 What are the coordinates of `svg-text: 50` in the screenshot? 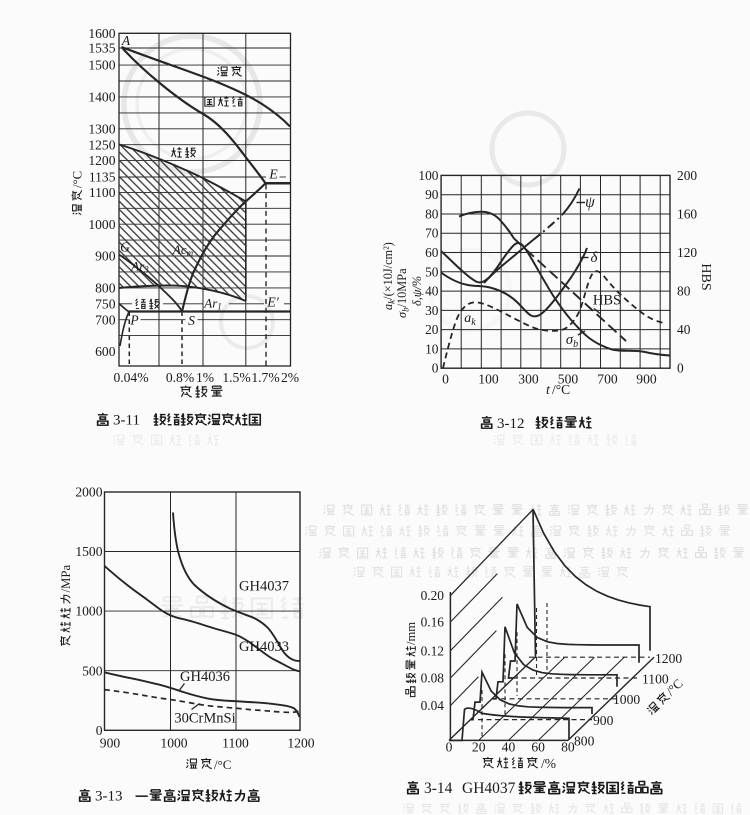 It's located at (432, 271).